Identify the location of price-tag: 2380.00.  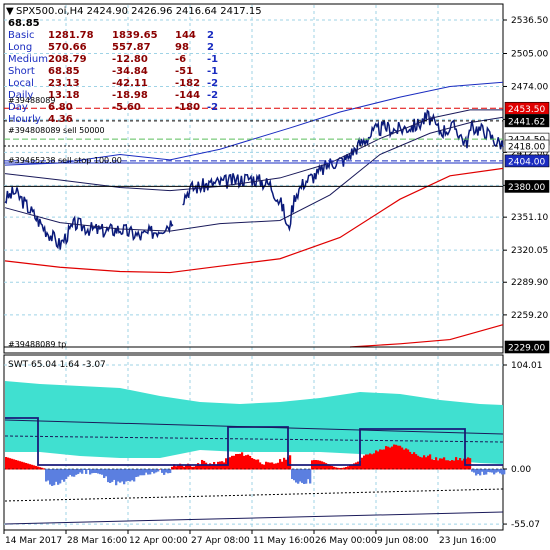
(527, 186).